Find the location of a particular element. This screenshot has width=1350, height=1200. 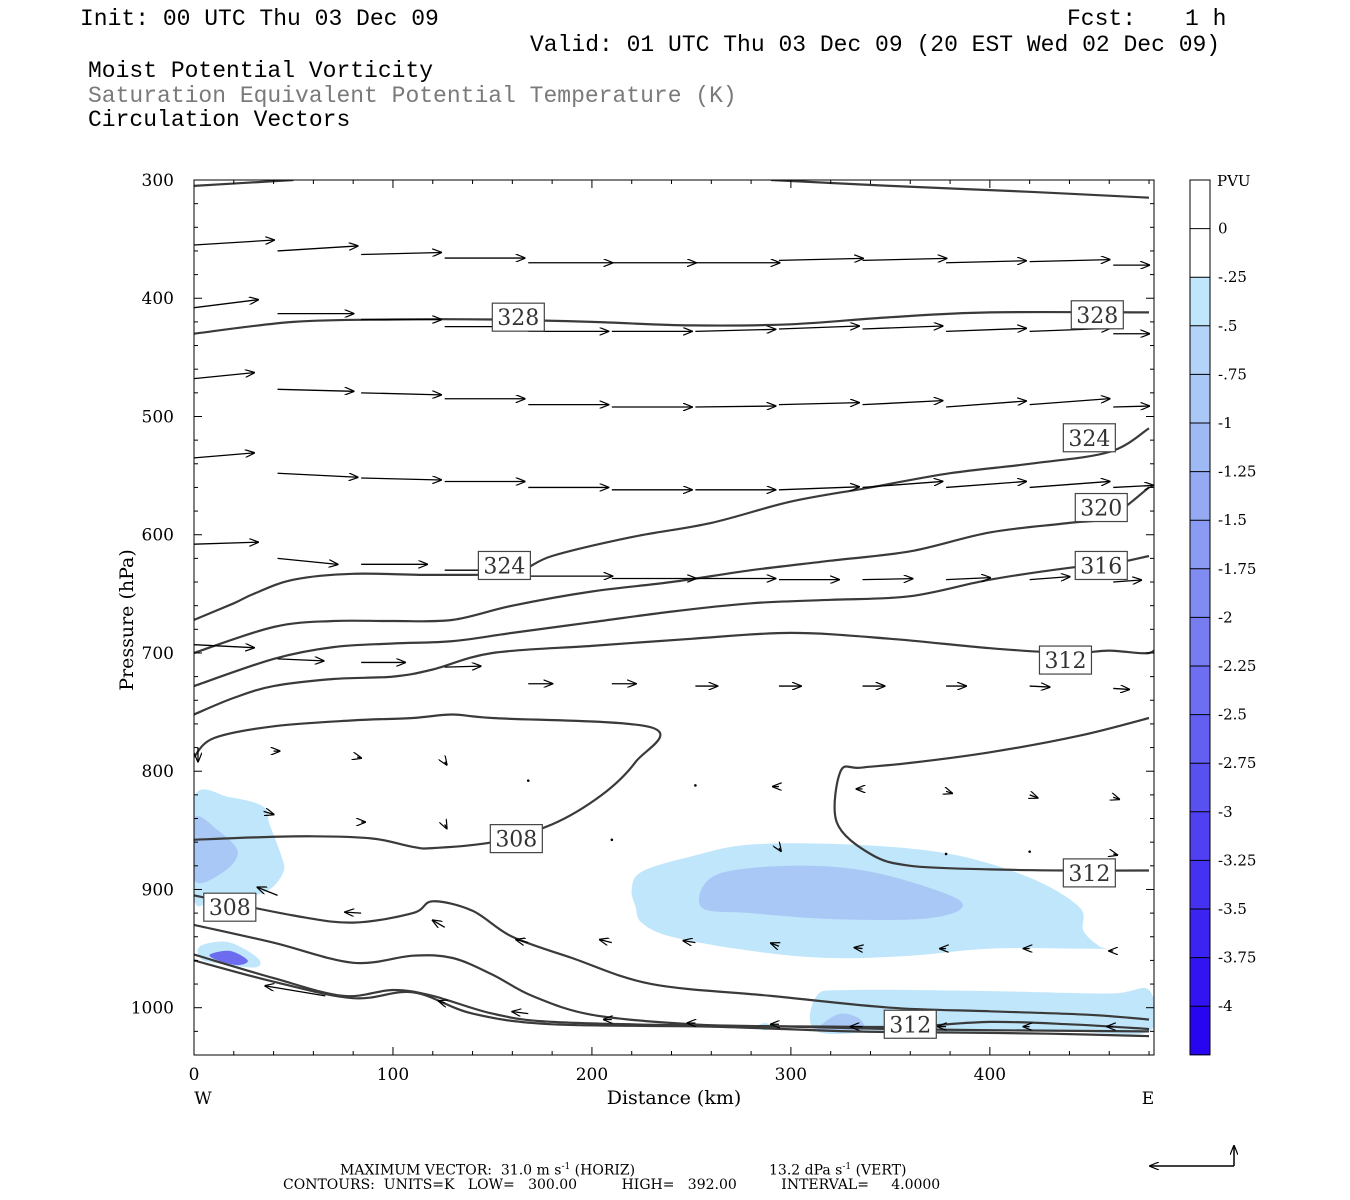

forecast-hour: 1 h is located at coordinates (1206, 19).